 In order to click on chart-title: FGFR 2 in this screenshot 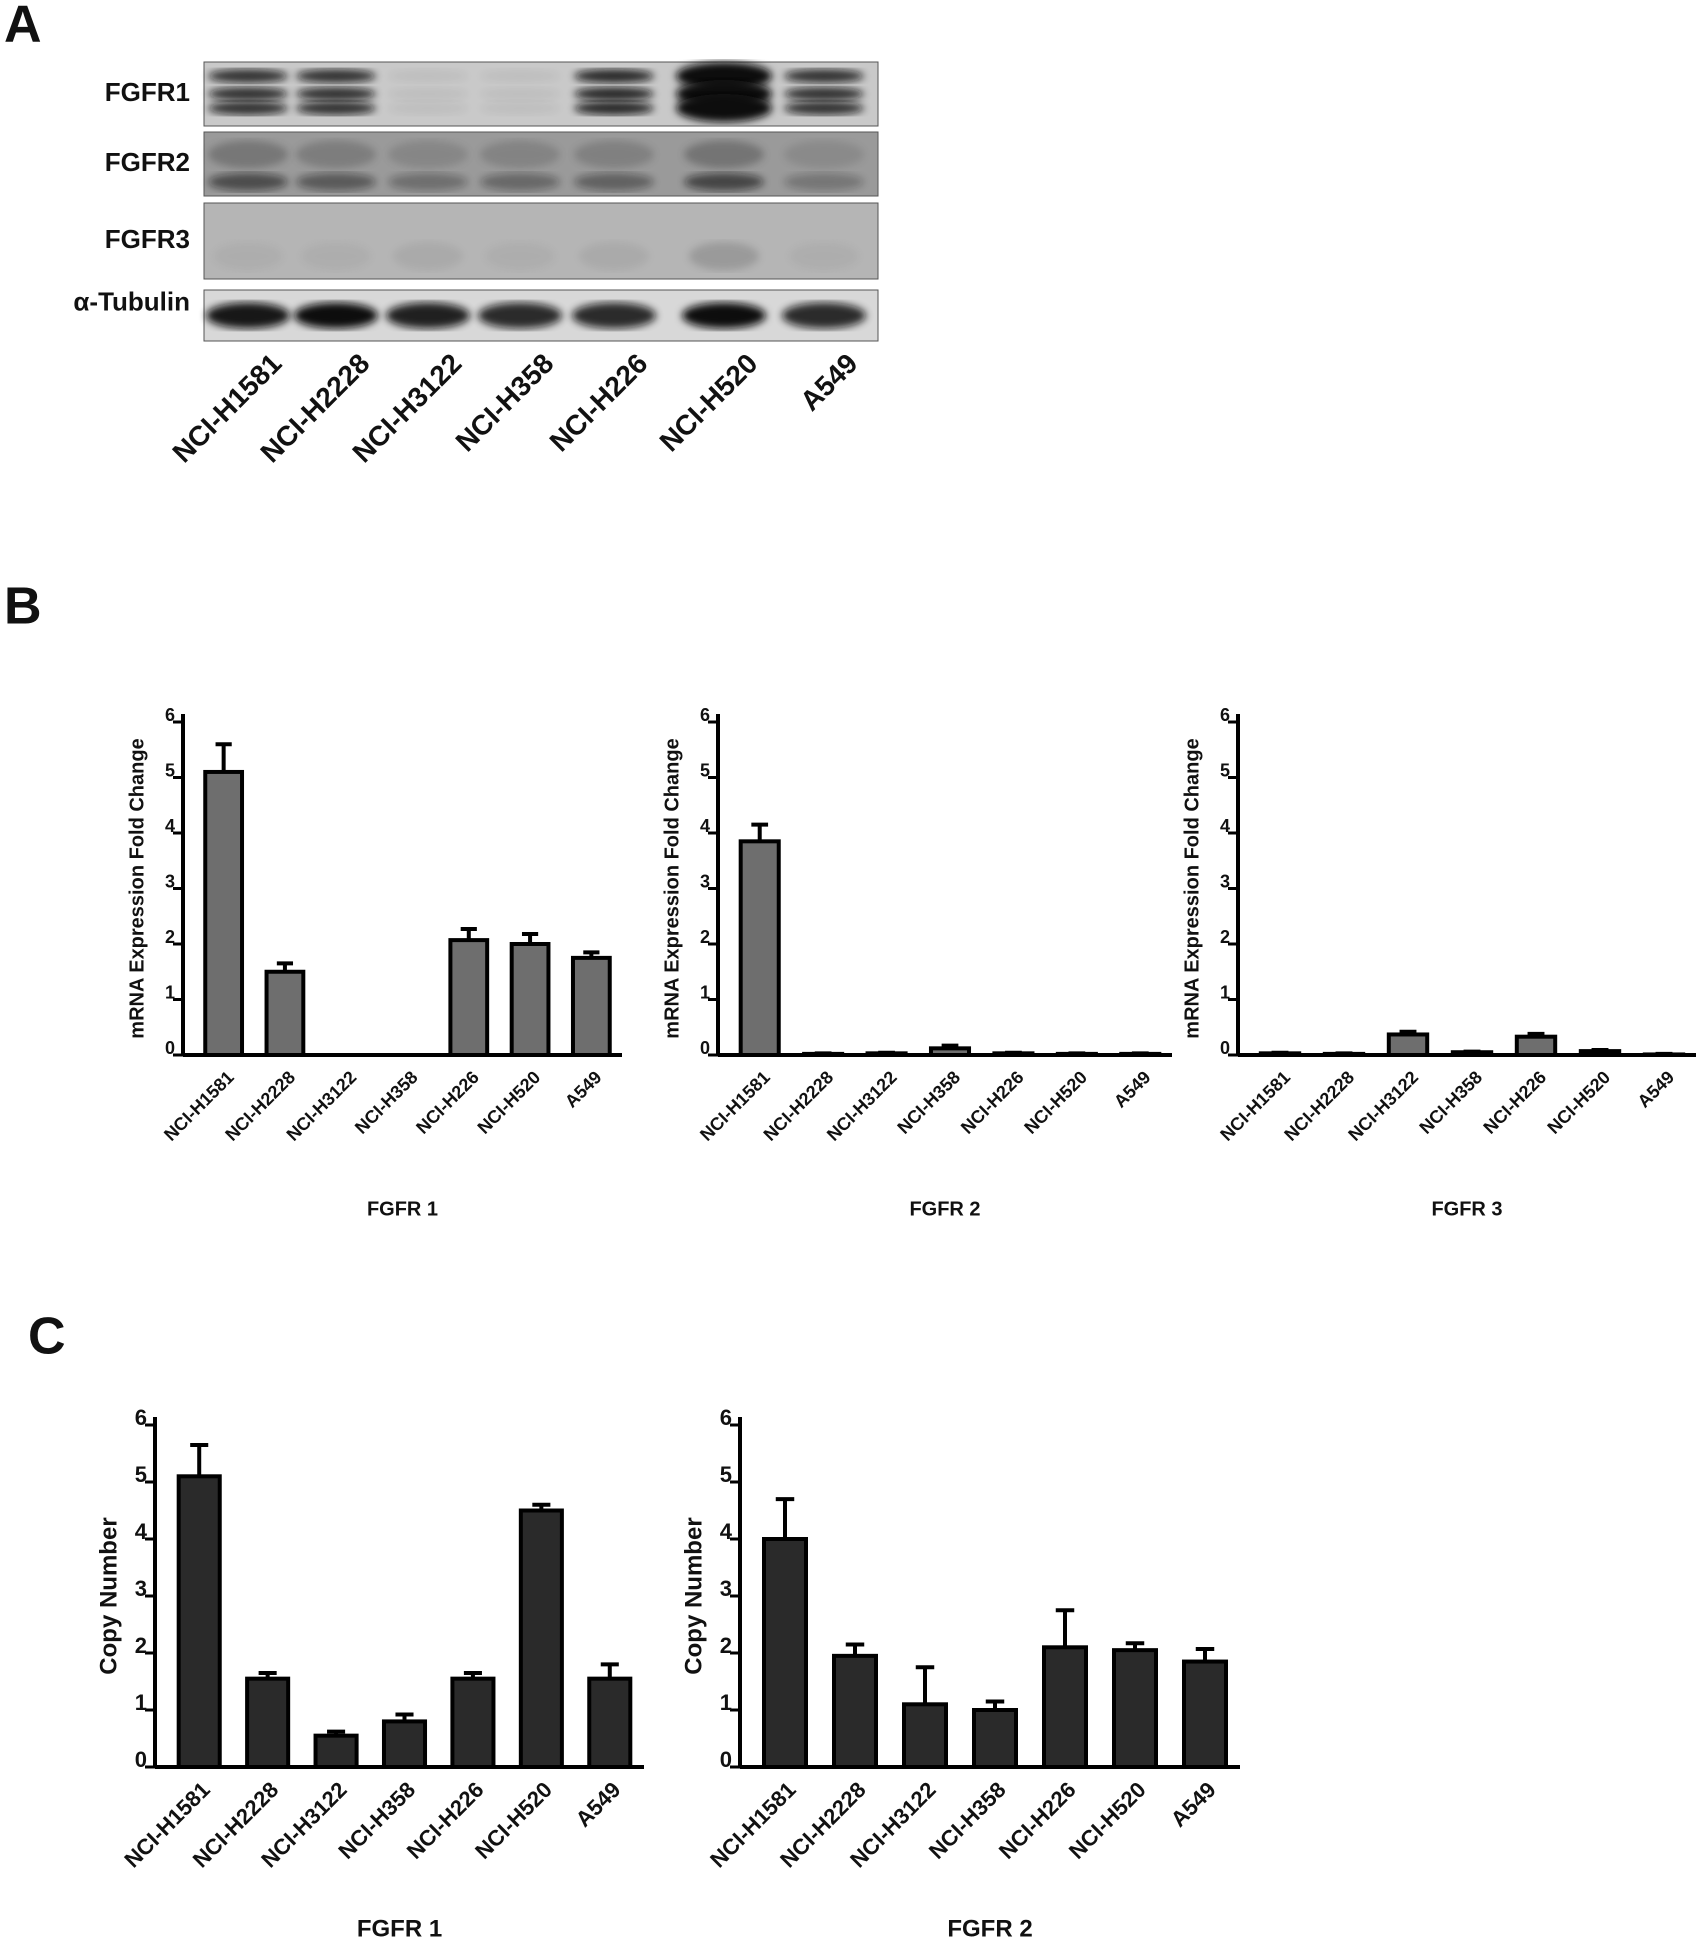, I will do `click(944, 1209)`.